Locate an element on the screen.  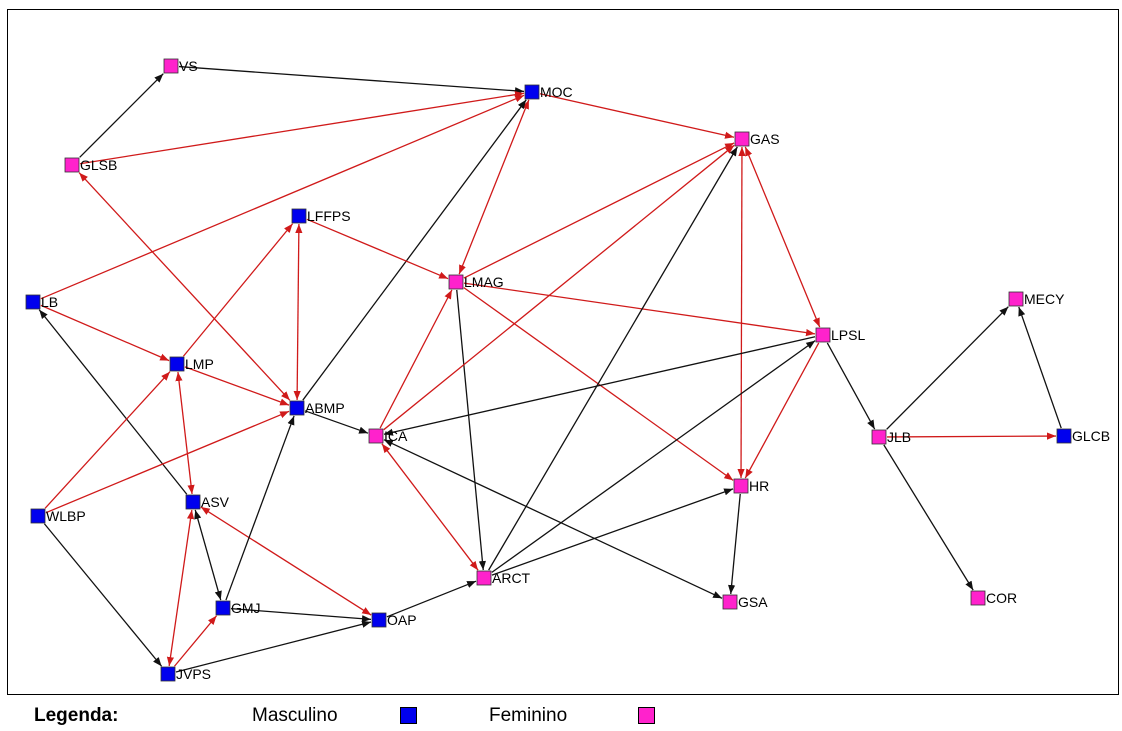
node-wlbp: WLBP is located at coordinates (58, 516).